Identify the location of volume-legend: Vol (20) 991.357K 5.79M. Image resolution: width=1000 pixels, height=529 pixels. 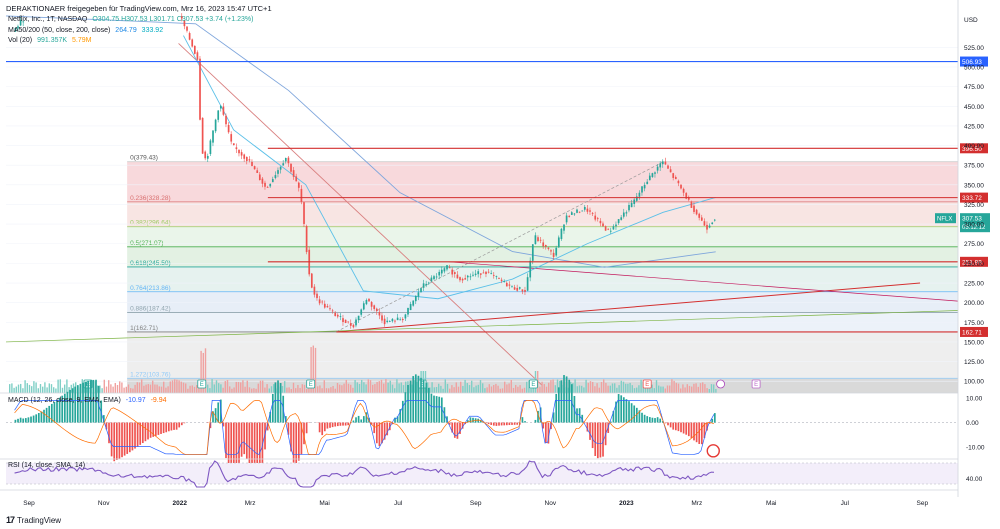
(51, 40).